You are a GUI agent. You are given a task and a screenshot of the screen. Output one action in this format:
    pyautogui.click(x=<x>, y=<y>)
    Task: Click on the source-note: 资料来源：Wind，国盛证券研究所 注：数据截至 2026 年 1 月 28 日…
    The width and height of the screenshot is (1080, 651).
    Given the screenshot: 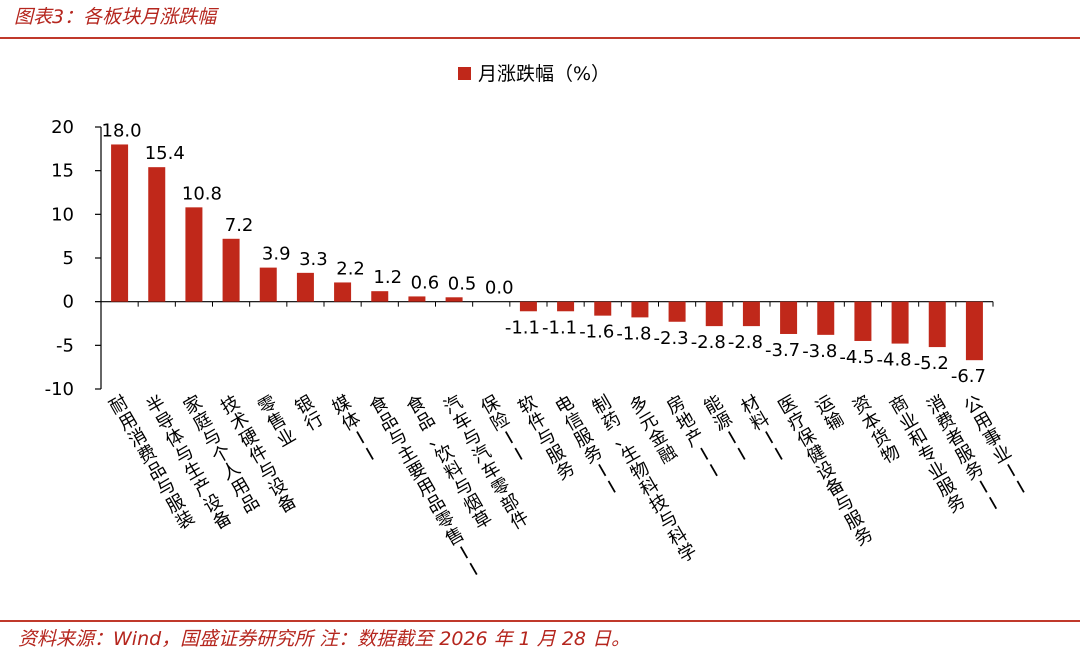 What is the action you would take?
    pyautogui.click(x=324, y=639)
    